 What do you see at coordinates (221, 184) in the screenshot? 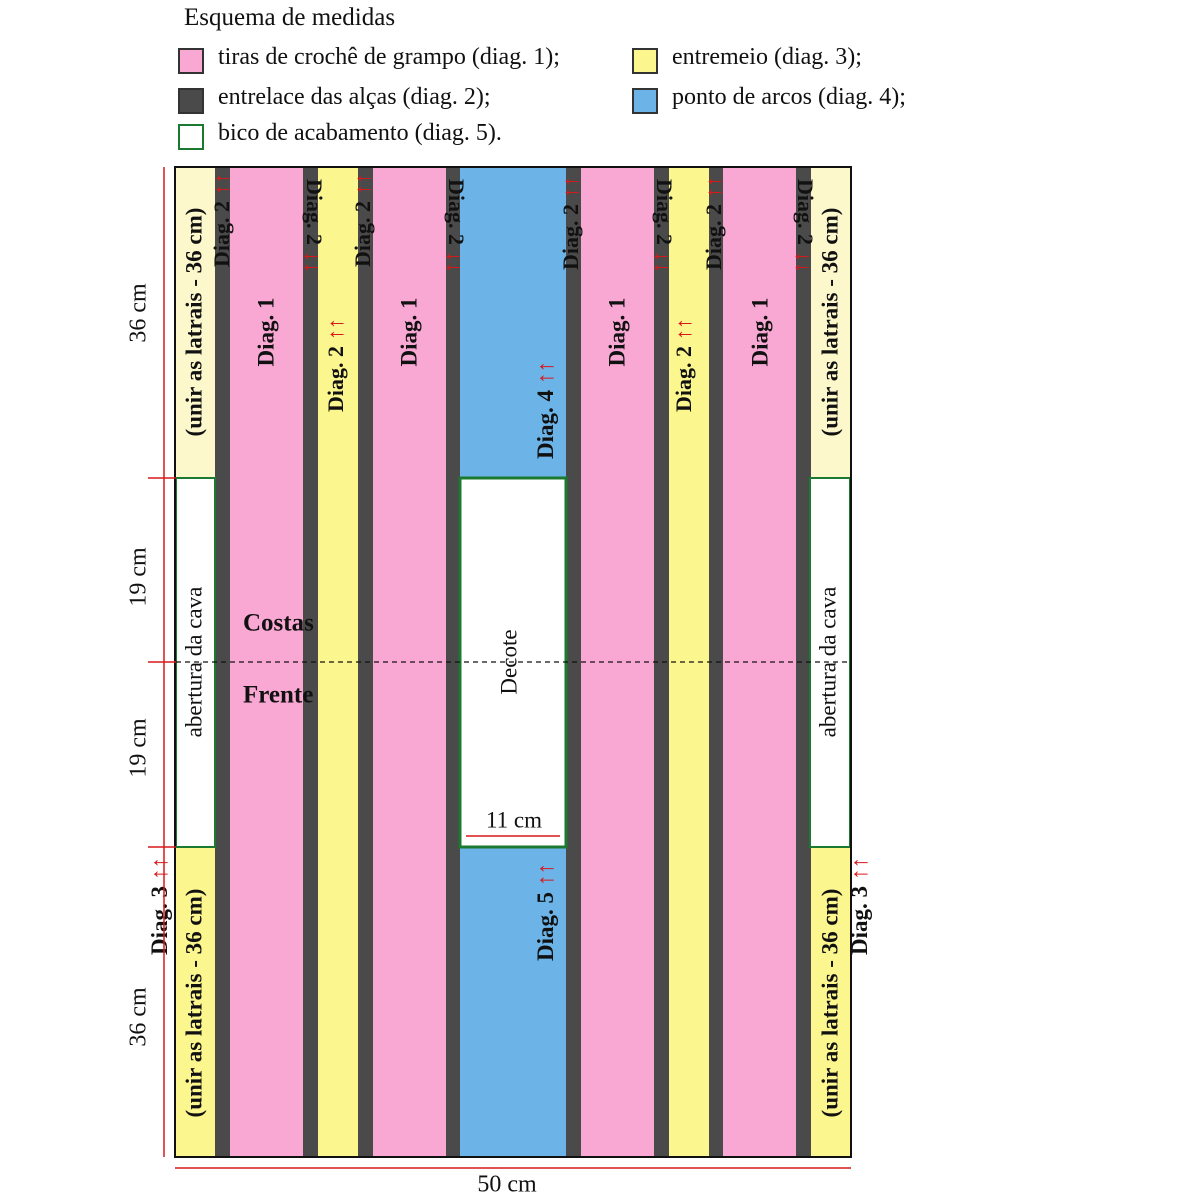
I see `band-1-label-arrows: ↑↑` at bounding box center [221, 184].